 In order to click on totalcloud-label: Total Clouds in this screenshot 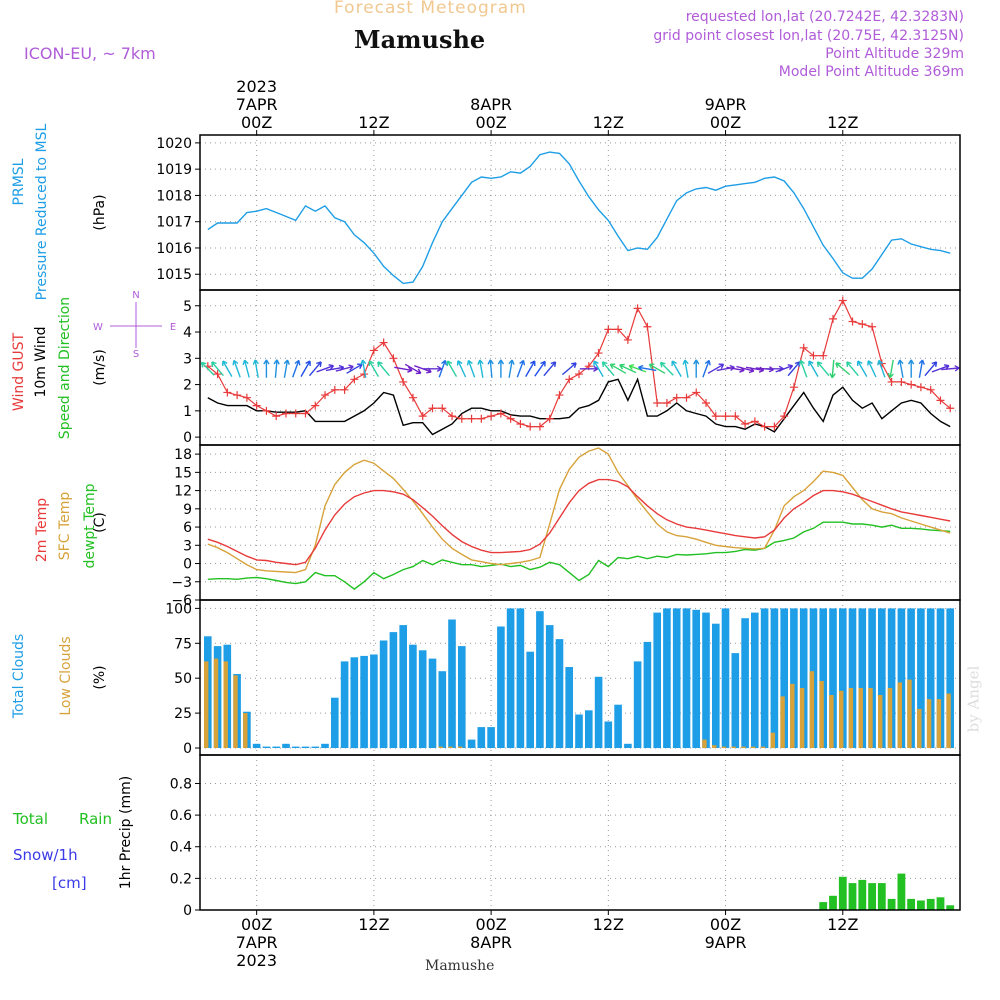, I will do `click(19, 676)`.